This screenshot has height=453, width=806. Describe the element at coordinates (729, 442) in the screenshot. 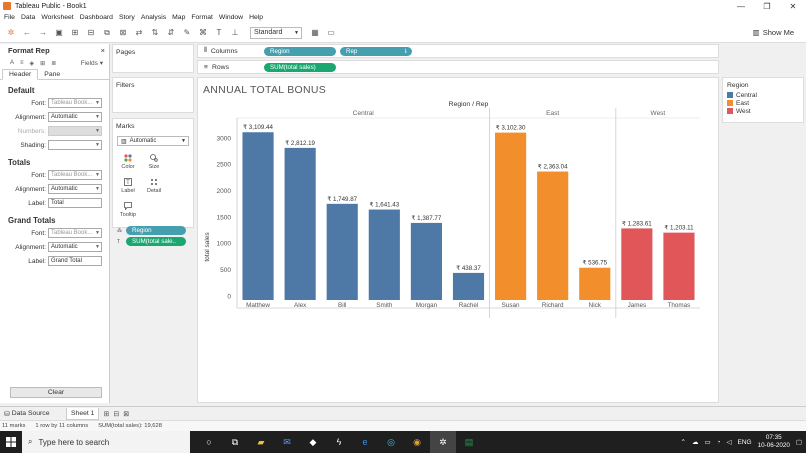

I see `volume-icon: ◁` at that location.